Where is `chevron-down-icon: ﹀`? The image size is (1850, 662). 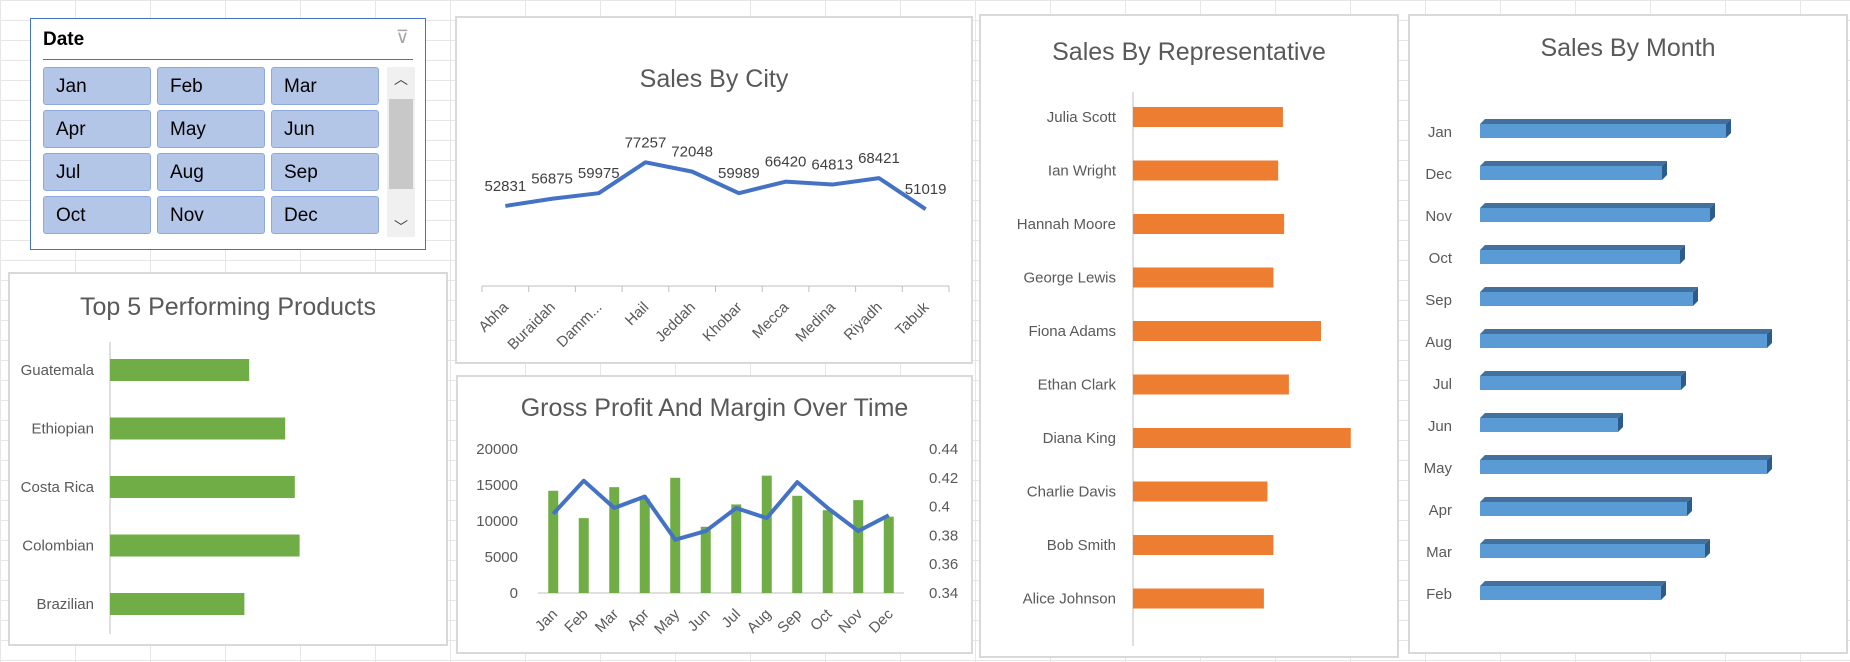
chevron-down-icon: ﹀ is located at coordinates (401, 227).